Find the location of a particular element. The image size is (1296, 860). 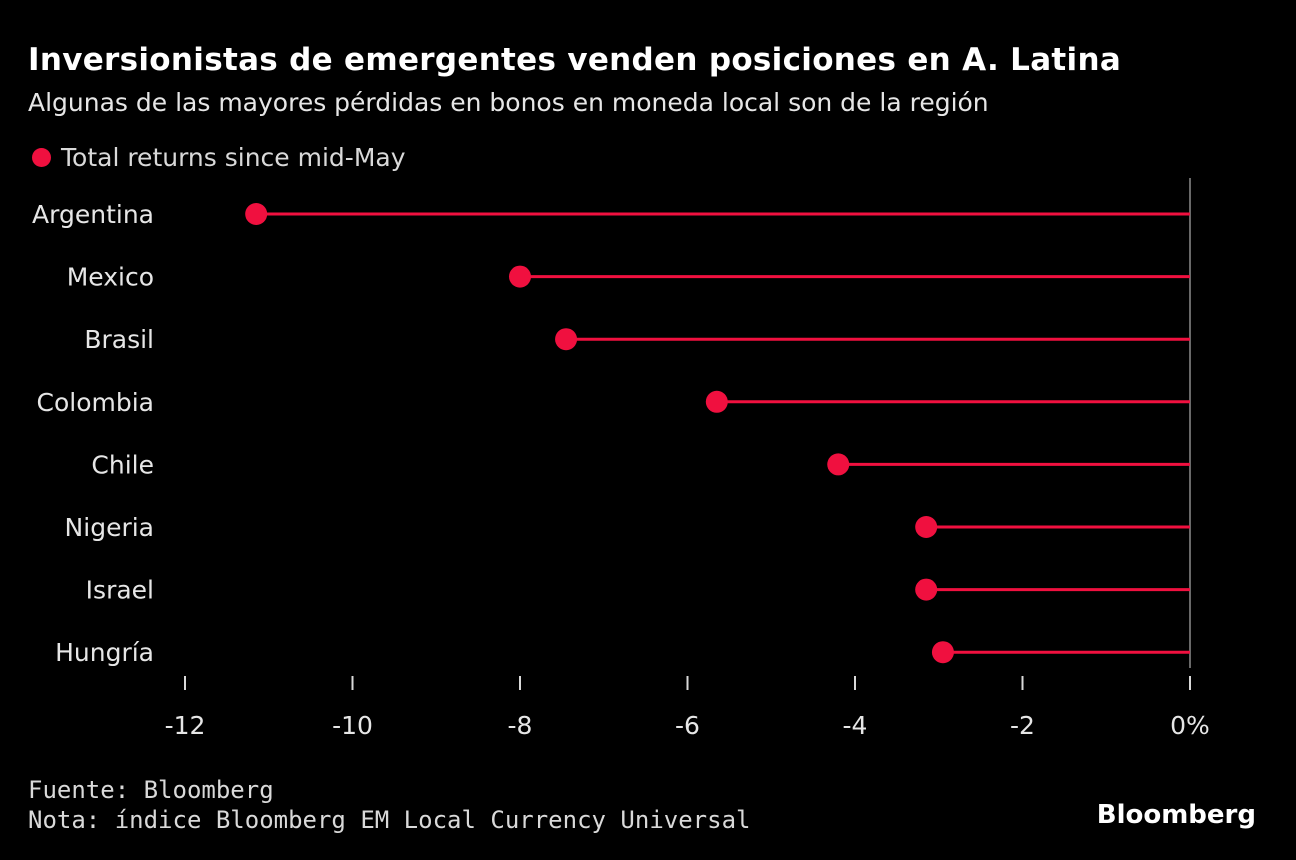

category-label: Israel is located at coordinates (120, 590).